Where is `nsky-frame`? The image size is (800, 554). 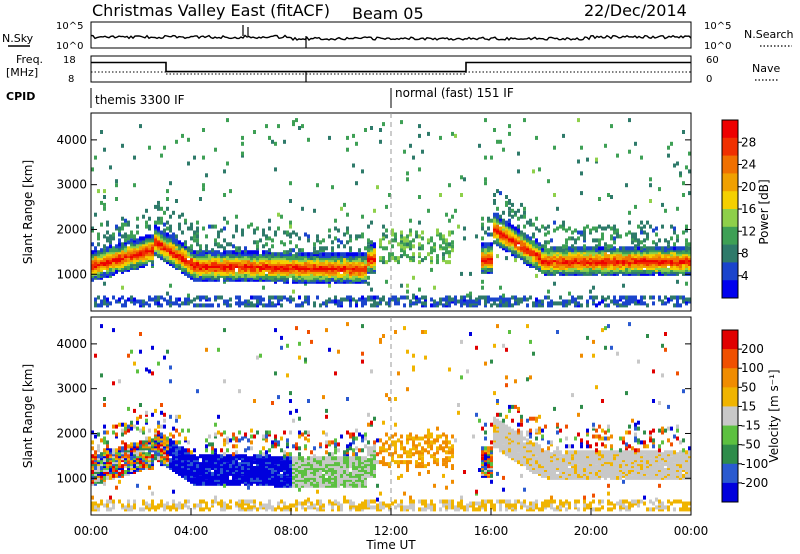 nsky-frame is located at coordinates (391, 35).